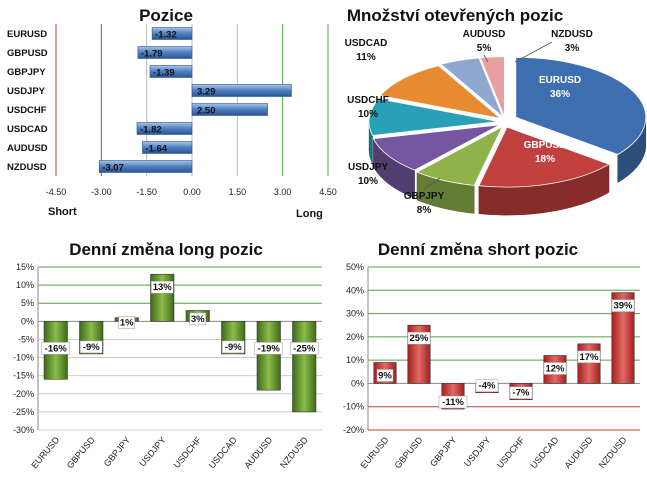 Image resolution: width=647 pixels, height=490 pixels. What do you see at coordinates (164, 73) in the screenshot?
I see `value-label: -1.39` at bounding box center [164, 73].